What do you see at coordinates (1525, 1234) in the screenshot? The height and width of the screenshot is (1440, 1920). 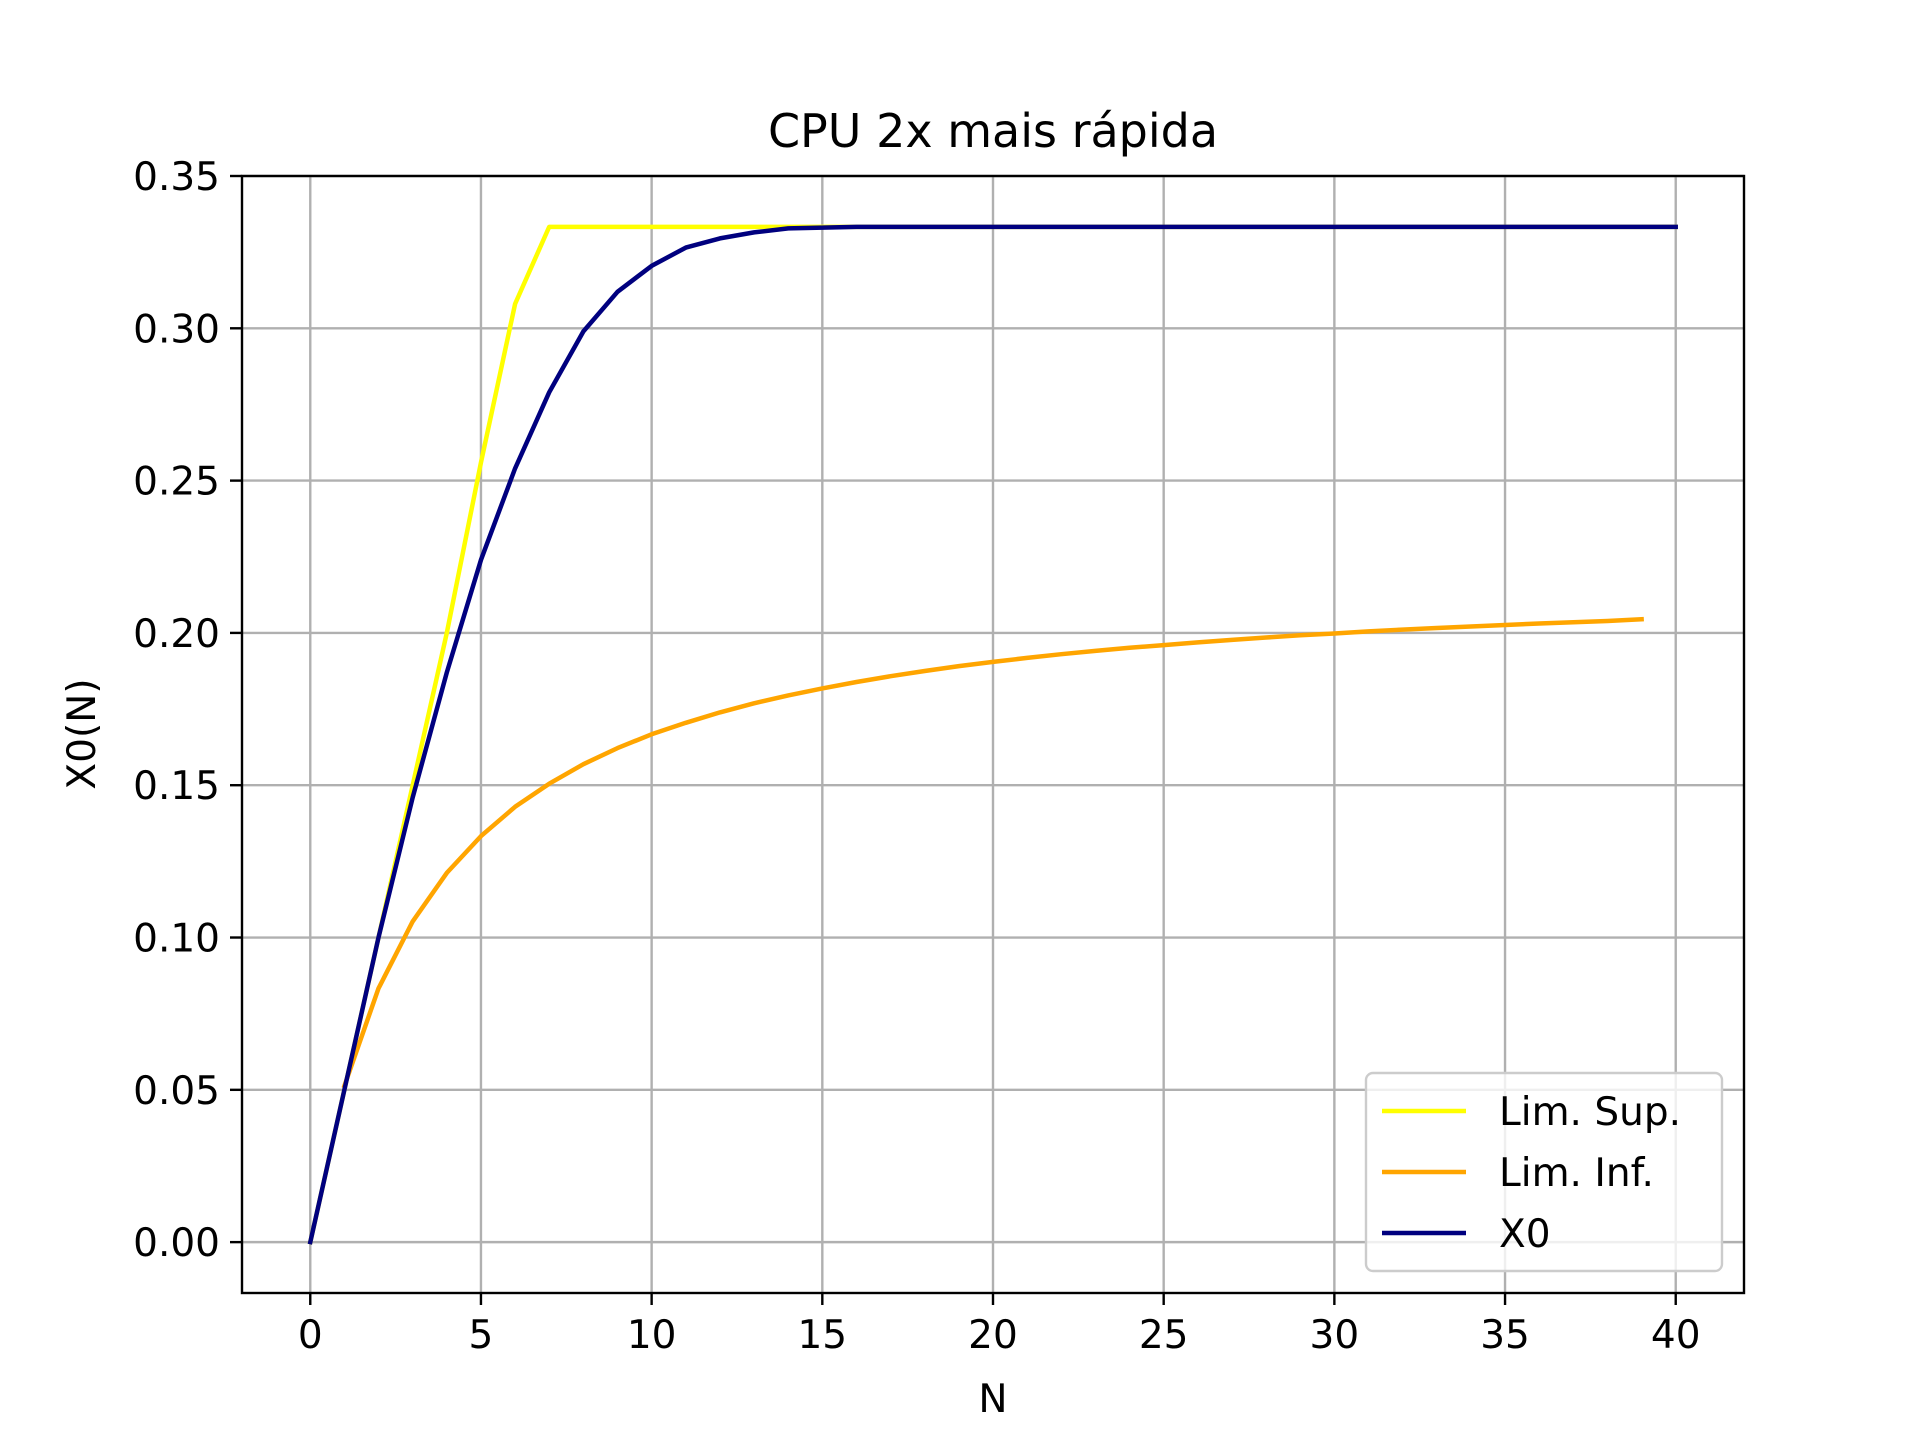 I see `legend-label-x0: X0` at bounding box center [1525, 1234].